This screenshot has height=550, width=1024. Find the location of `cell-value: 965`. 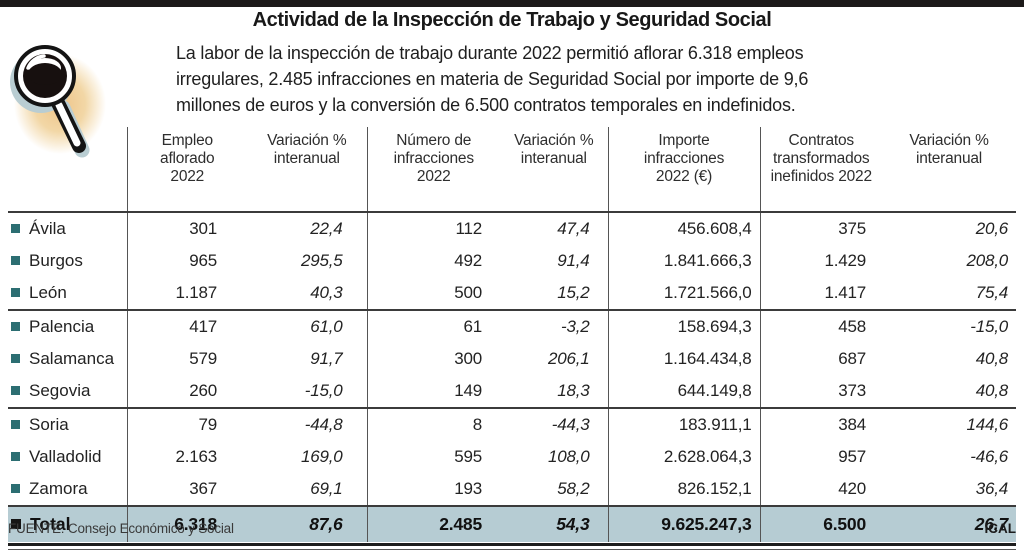

cell-value: 965 is located at coordinates (186, 261).